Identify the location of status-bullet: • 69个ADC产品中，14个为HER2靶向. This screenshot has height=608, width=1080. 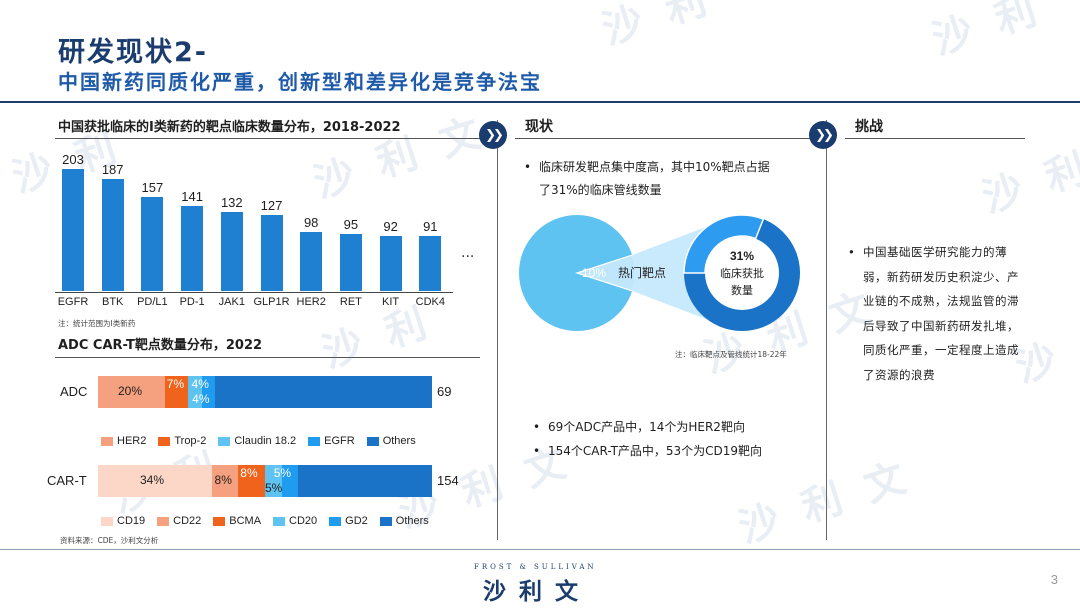
(639, 427).